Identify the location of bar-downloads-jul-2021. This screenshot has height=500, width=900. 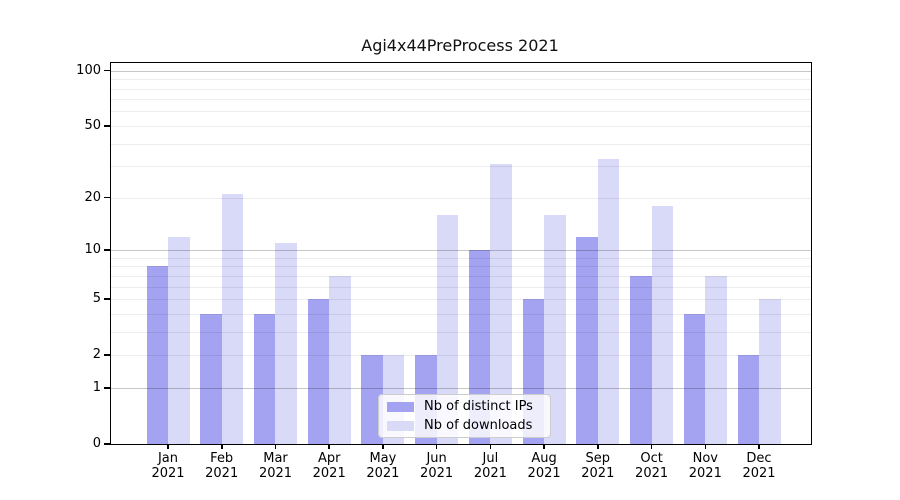
(501, 303).